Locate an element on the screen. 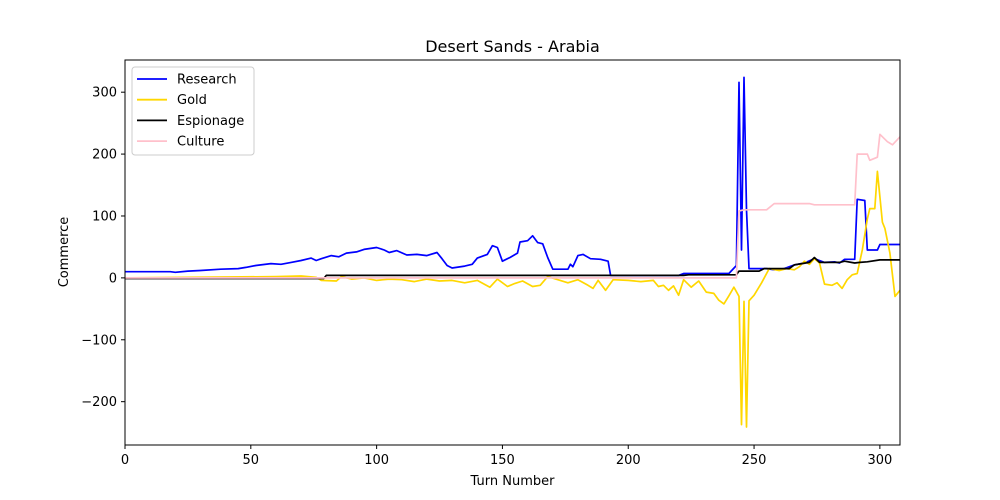 This screenshot has width=1000, height=500. y-tick-label: 300 is located at coordinates (104, 93).